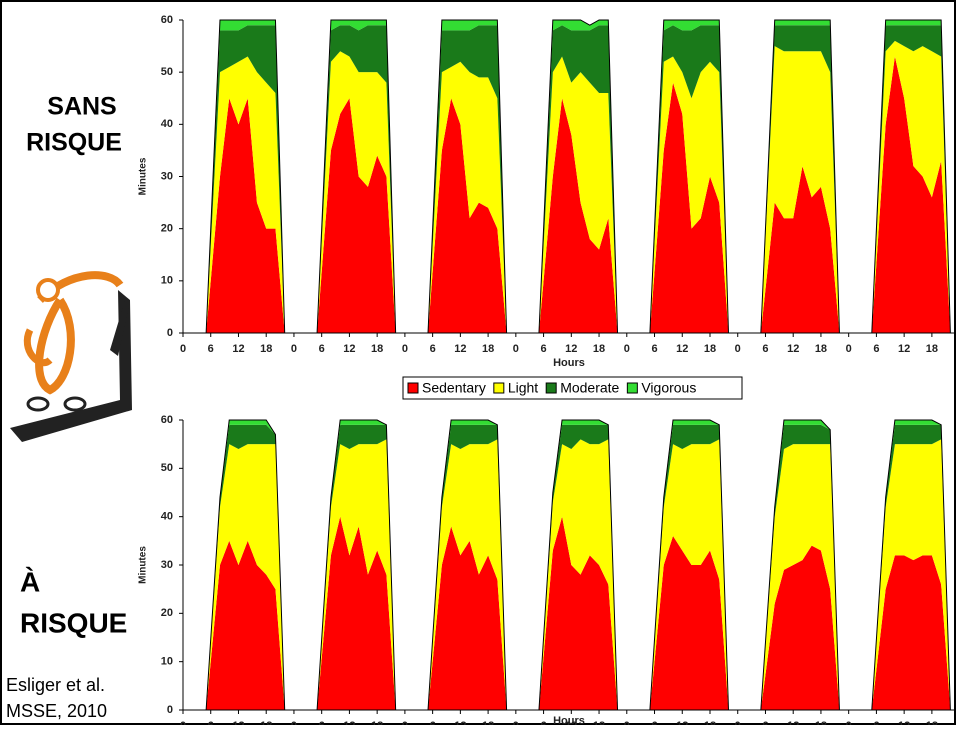 The width and height of the screenshot is (956, 730). What do you see at coordinates (30, 581) in the screenshot?
I see `side-label: À` at bounding box center [30, 581].